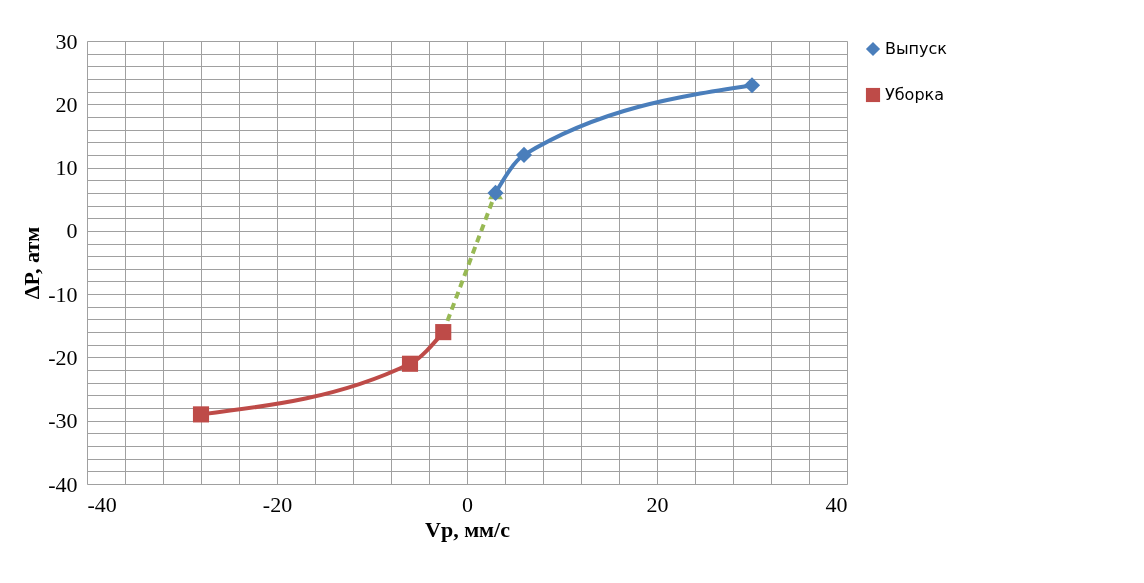  Describe the element at coordinates (63, 294) in the screenshot. I see `y-tick-label: -10` at that location.